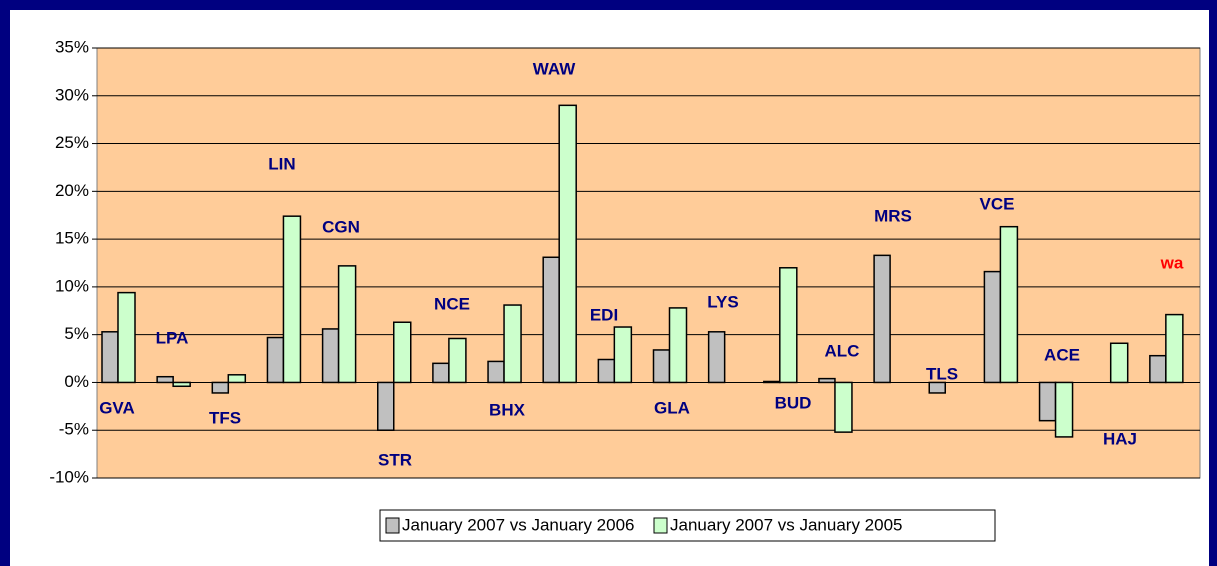  What do you see at coordinates (893, 215) in the screenshot?
I see `category-label: MRS` at bounding box center [893, 215].